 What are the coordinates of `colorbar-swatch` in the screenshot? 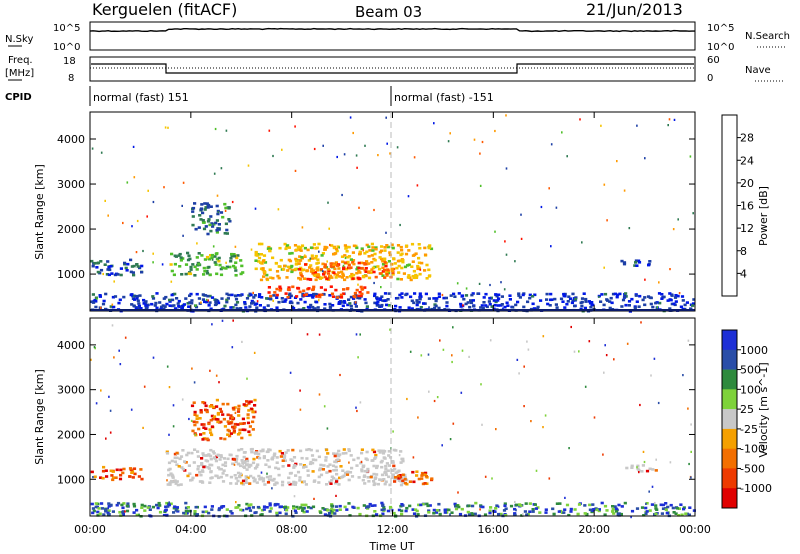 It's located at (729, 478).